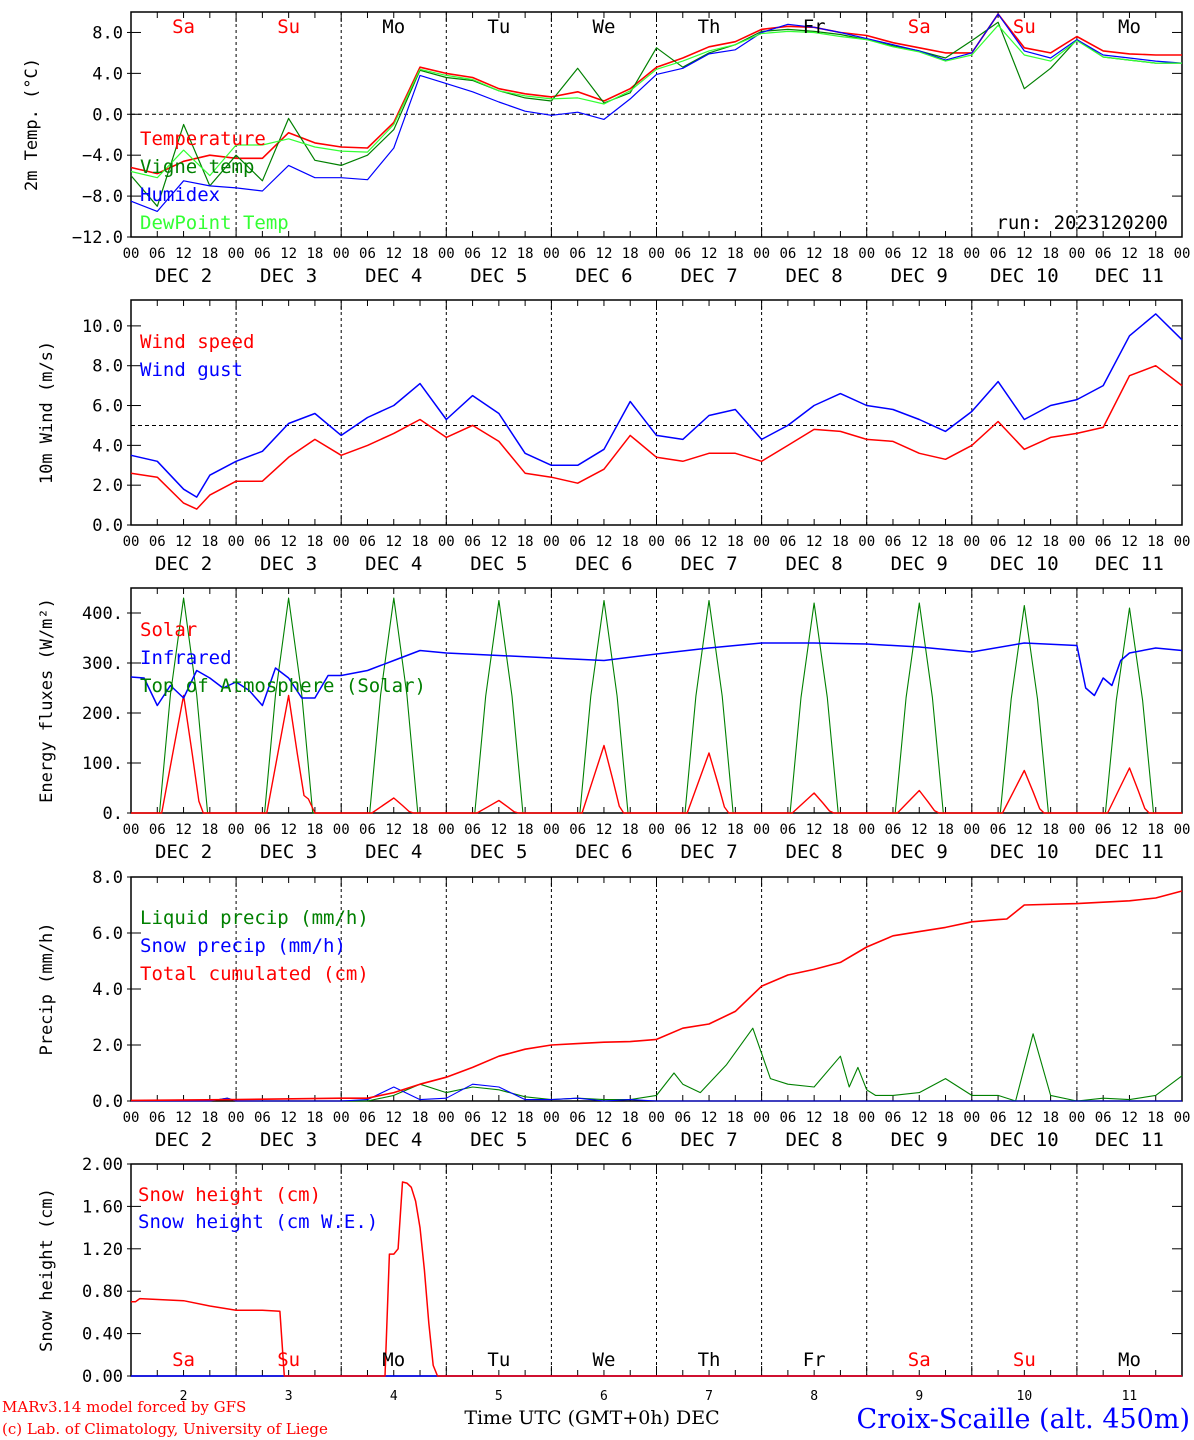  I want to click on legend-entry: Humidex, so click(180, 195).